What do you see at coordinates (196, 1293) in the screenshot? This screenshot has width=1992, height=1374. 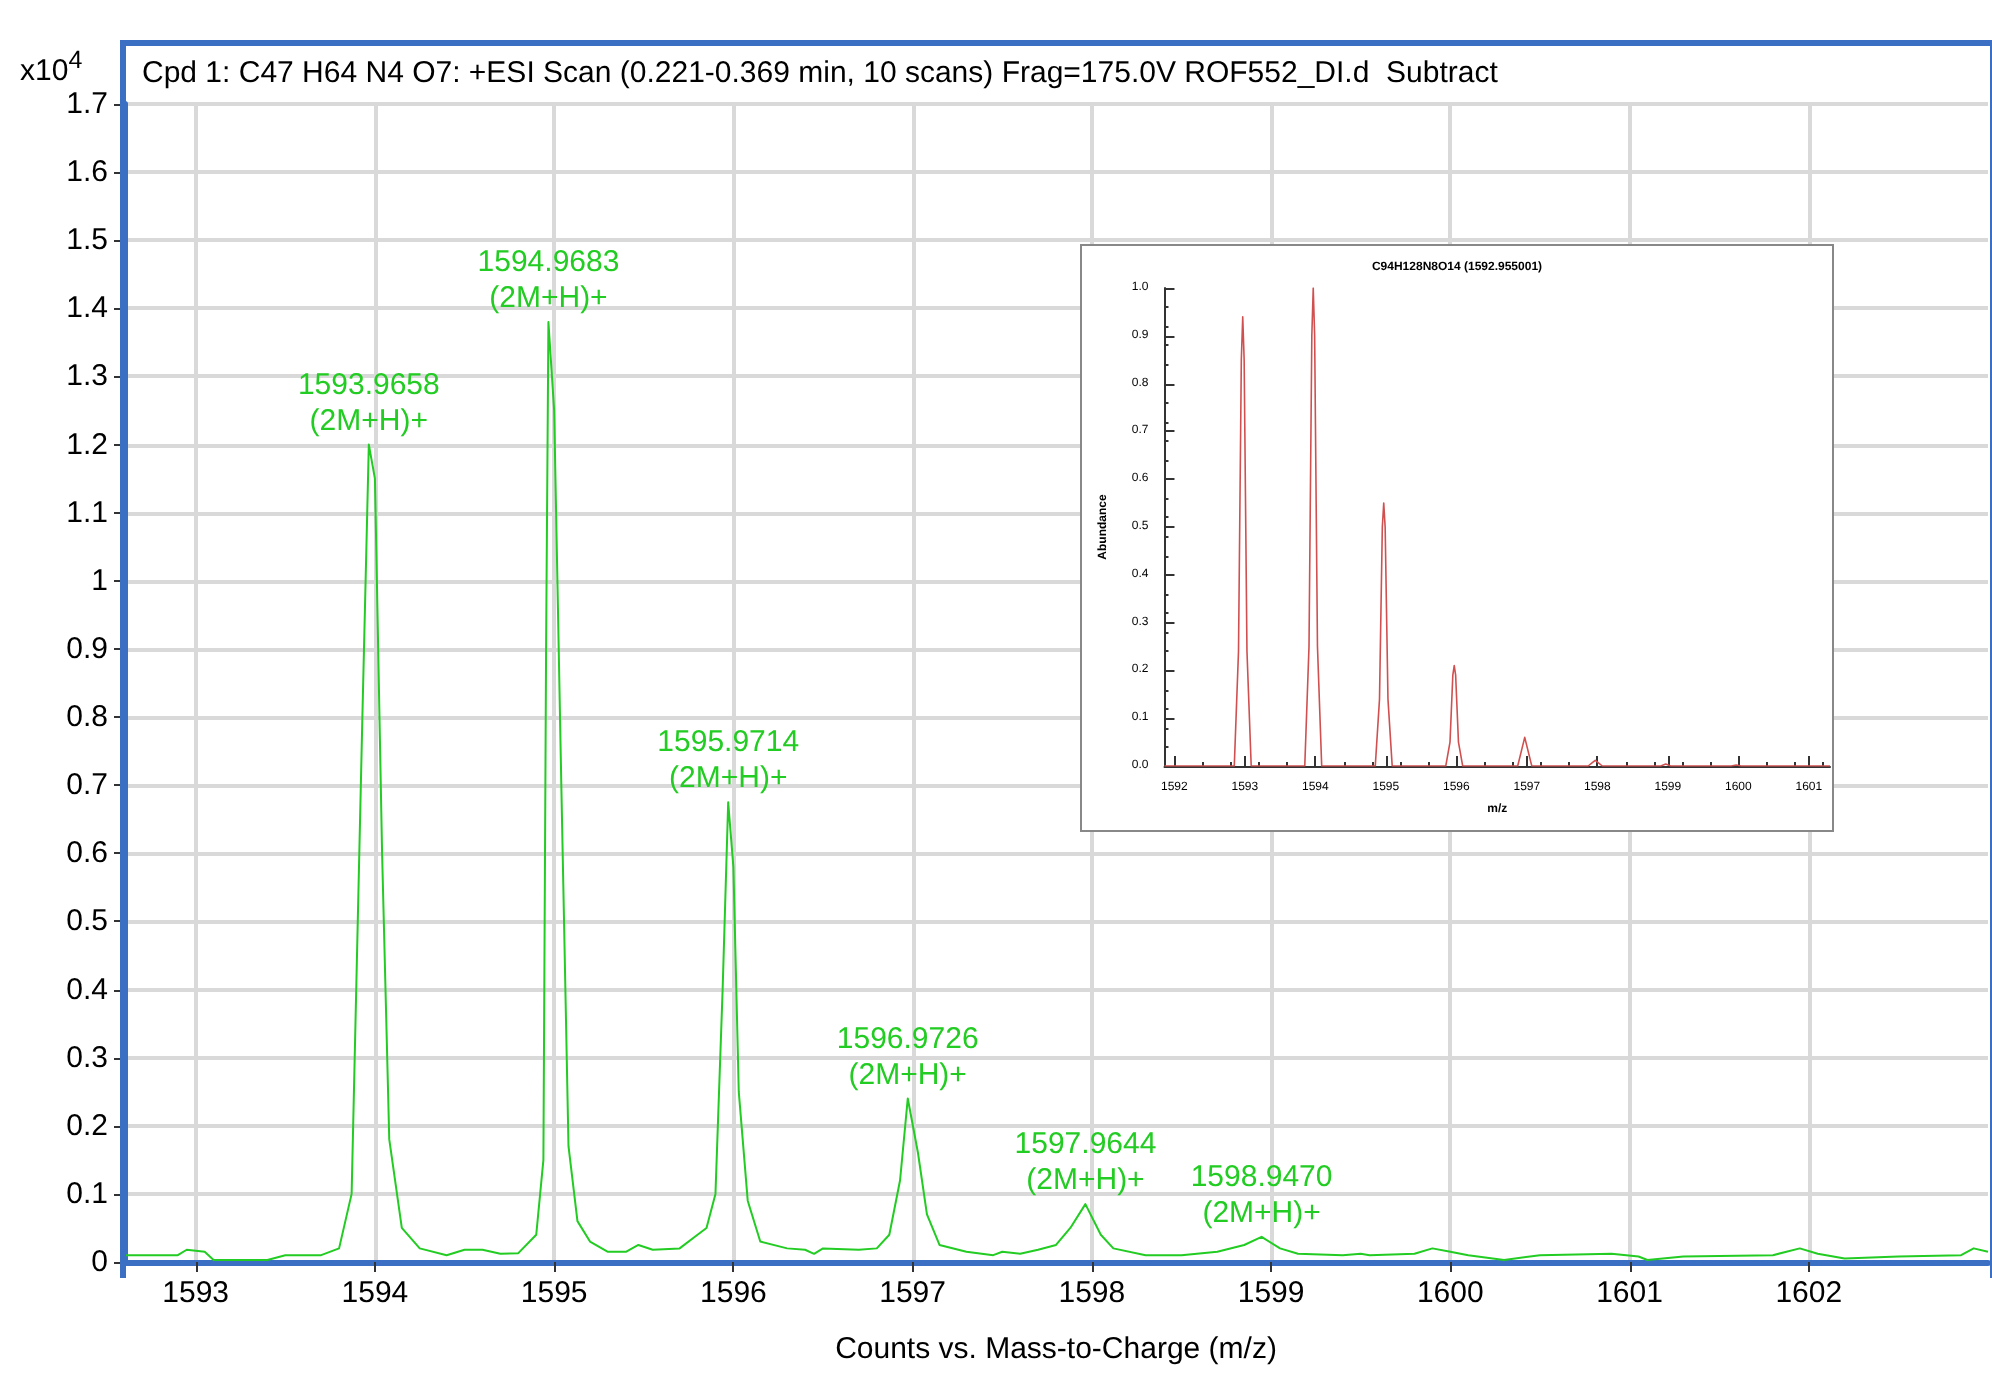 I see `x-tick-label: 1593` at bounding box center [196, 1293].